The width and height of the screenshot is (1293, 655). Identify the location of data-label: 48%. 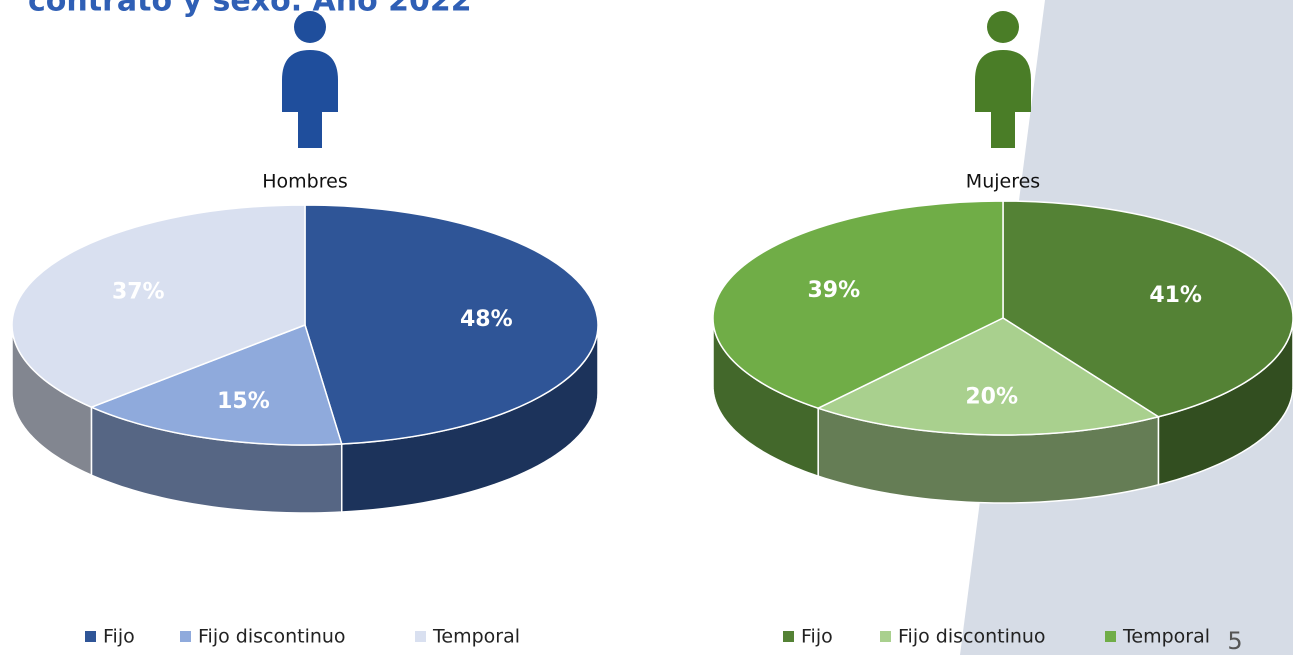
(486, 319).